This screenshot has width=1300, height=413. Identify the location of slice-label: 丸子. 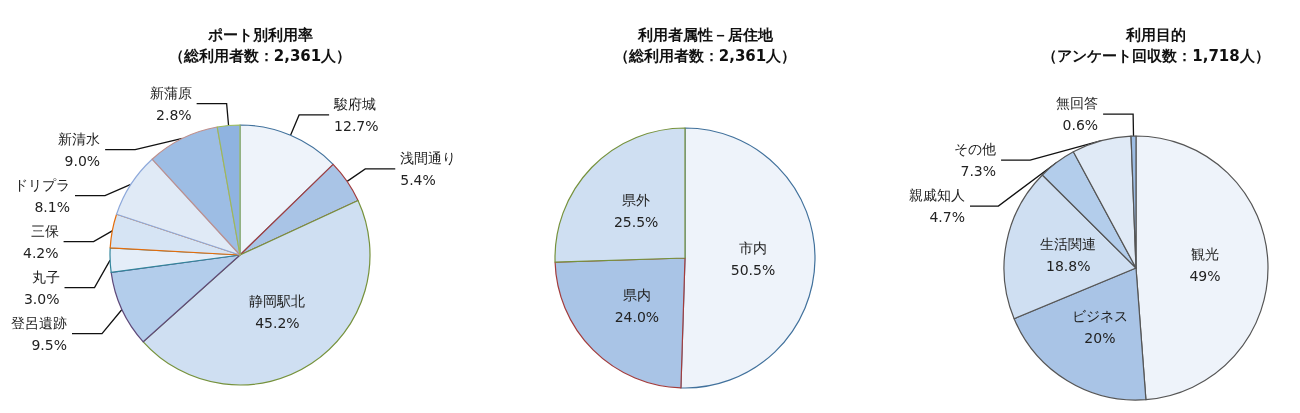
(45, 276).